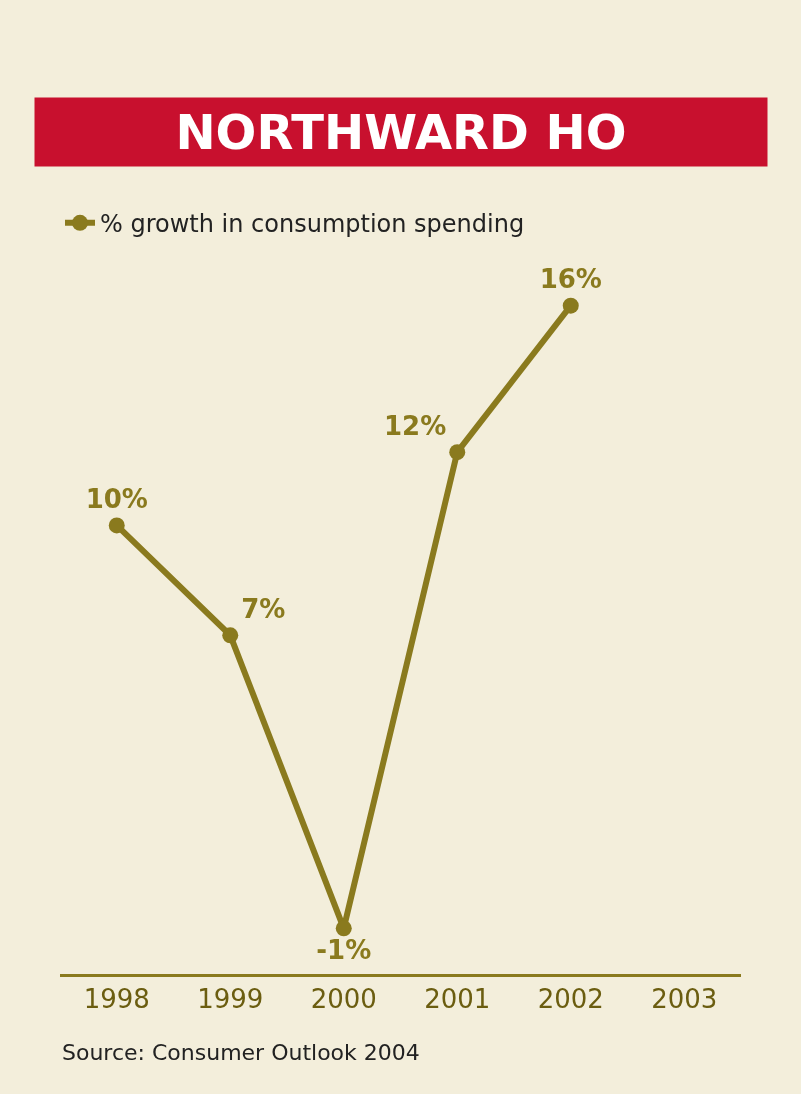 This screenshot has height=1094, width=801. What do you see at coordinates (401, 132) in the screenshot?
I see `chart-title: NORTHWARD HO` at bounding box center [401, 132].